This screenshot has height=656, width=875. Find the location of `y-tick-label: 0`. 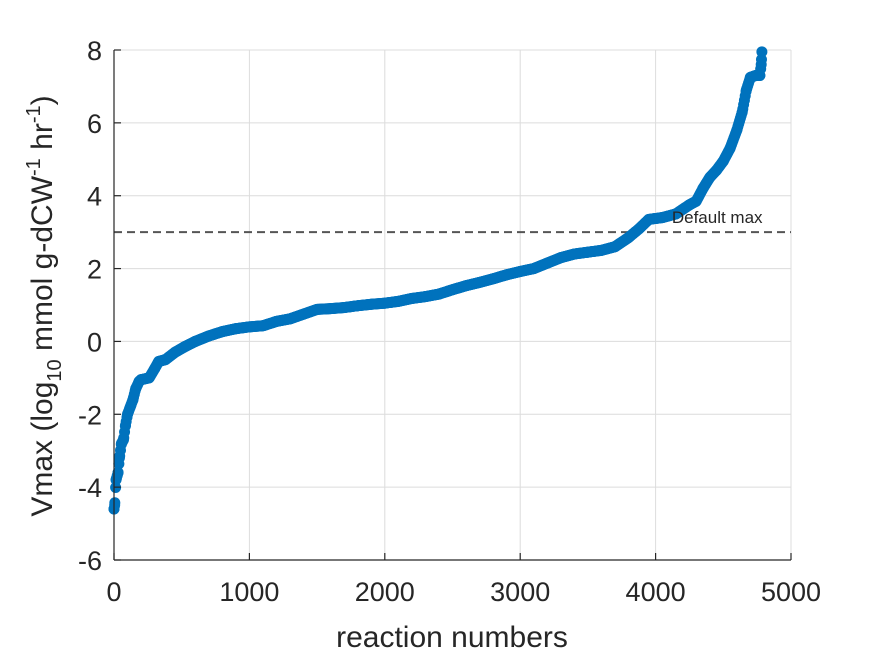

y-tick-label: 0 is located at coordinates (94, 342).